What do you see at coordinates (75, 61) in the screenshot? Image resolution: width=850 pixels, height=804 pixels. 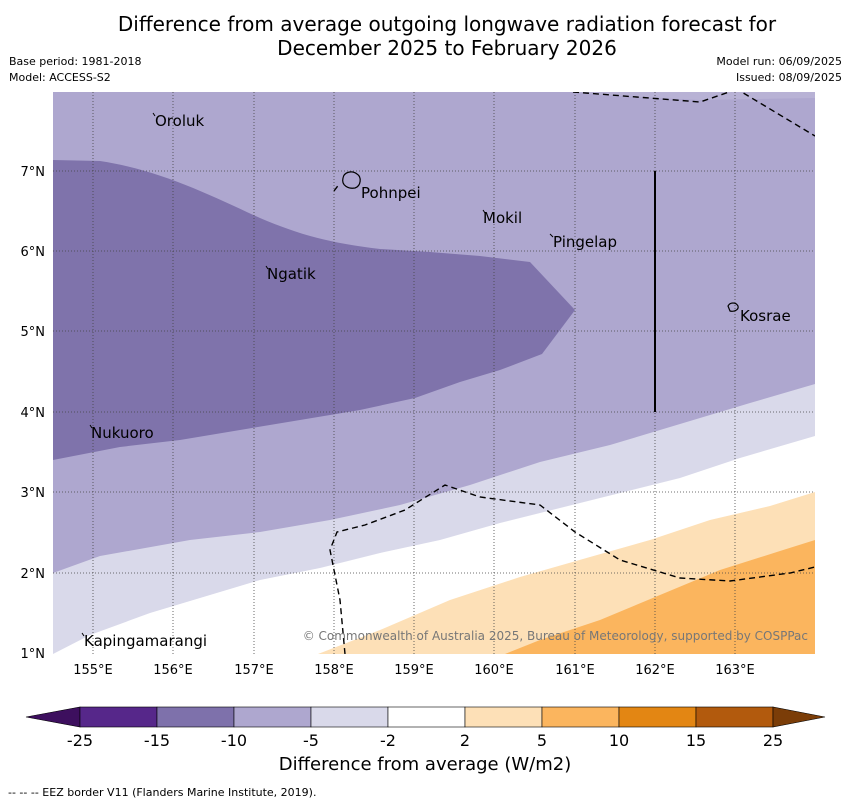 I see `base-period: Base period: 1981-2018` at bounding box center [75, 61].